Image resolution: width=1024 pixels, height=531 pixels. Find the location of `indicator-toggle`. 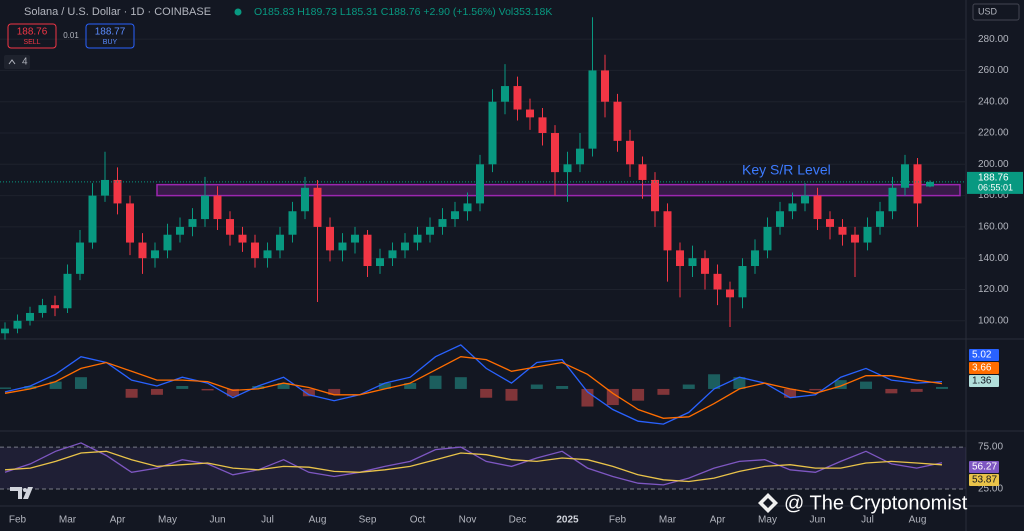

indicator-toggle is located at coordinates (17, 62).